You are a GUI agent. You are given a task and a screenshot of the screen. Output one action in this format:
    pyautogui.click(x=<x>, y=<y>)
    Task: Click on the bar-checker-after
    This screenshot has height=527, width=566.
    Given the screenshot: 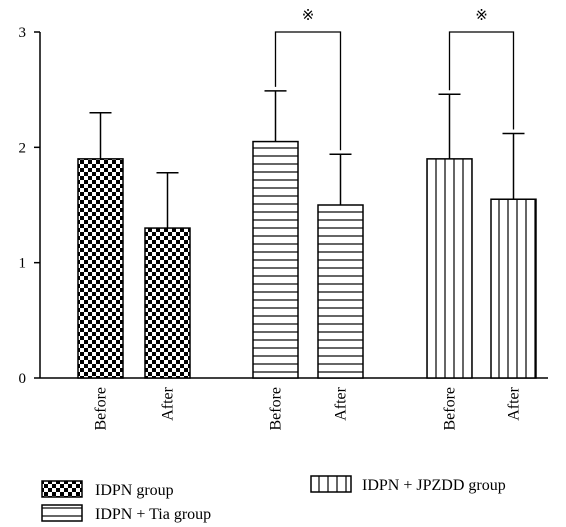 What is the action you would take?
    pyautogui.click(x=167, y=303)
    